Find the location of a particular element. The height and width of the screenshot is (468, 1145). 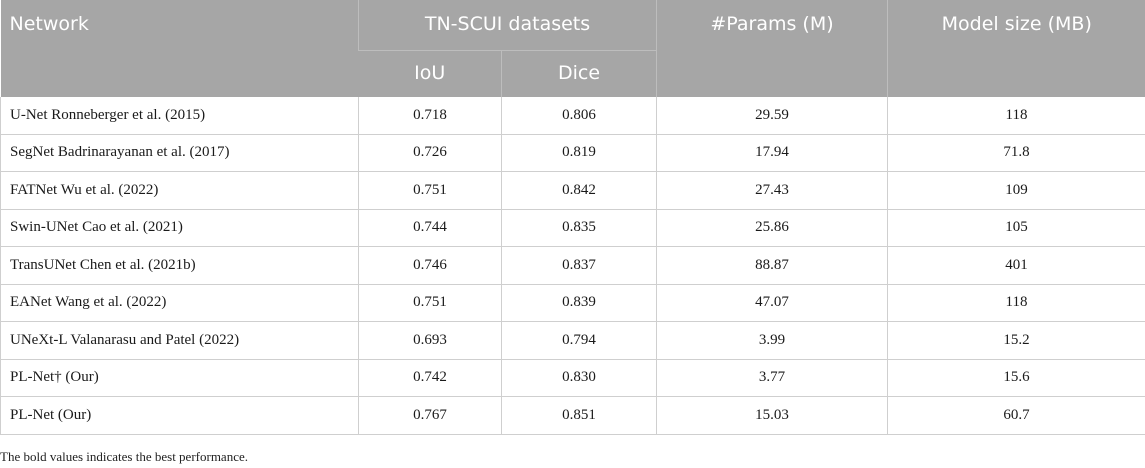

header-tn-scui-datasets: TN-SCUI datasets is located at coordinates (507, 25).